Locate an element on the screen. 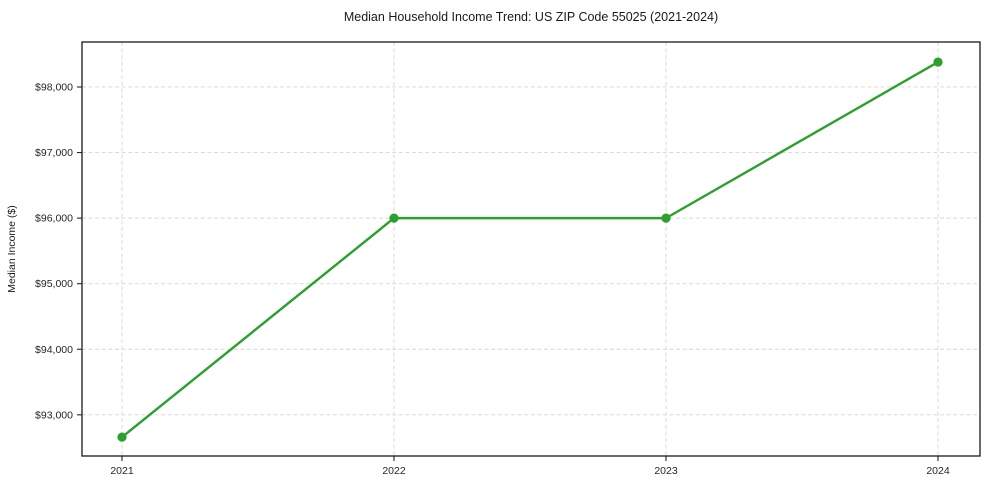  y-tick-label: $94,000 is located at coordinates (54, 350).